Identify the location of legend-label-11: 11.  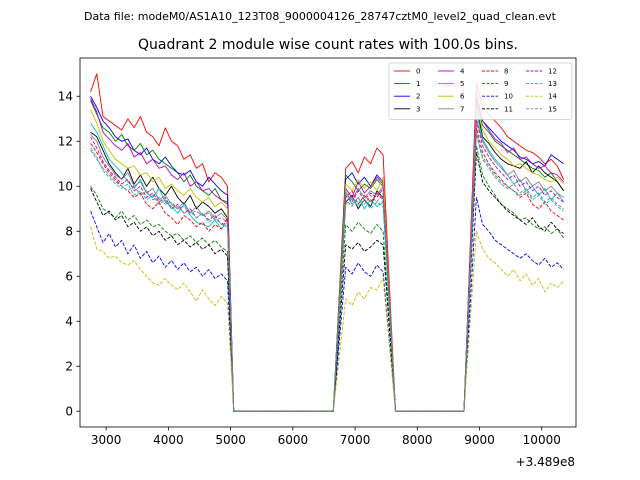
(508, 109).